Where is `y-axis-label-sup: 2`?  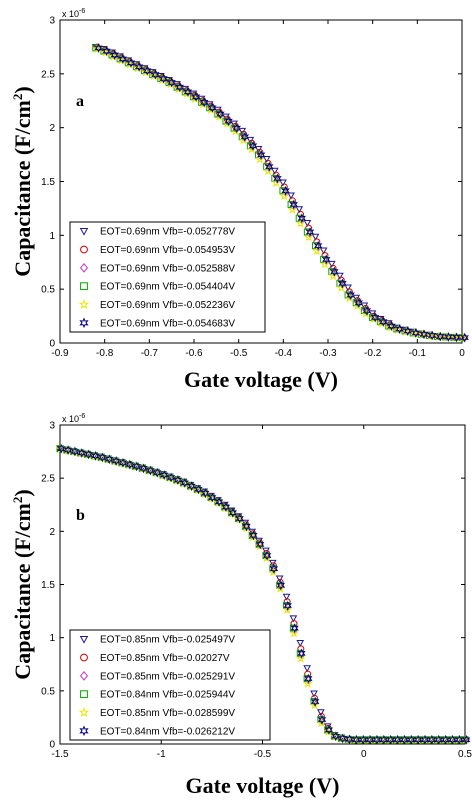
y-axis-label-sup: 2 is located at coordinates (17, 97).